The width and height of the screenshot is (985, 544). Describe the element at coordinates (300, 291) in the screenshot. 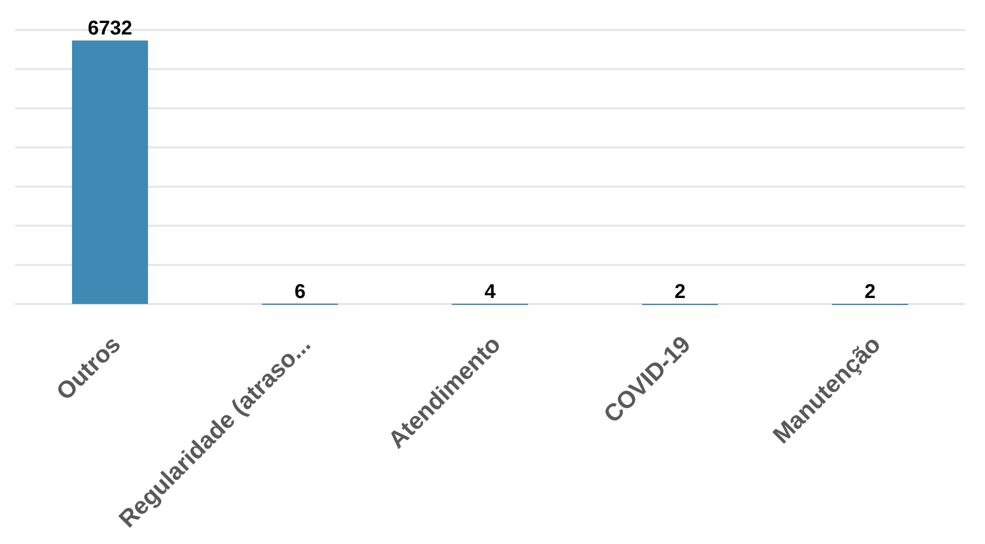

I see `data-label: 6` at that location.